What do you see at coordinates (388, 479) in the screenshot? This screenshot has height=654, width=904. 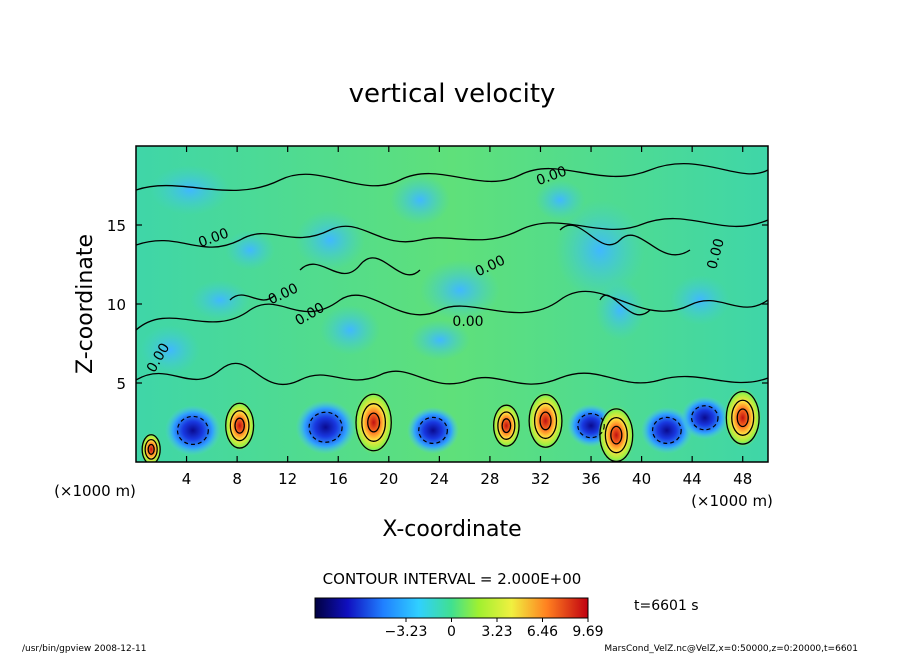 I see `x-tick-label: 20` at bounding box center [388, 479].